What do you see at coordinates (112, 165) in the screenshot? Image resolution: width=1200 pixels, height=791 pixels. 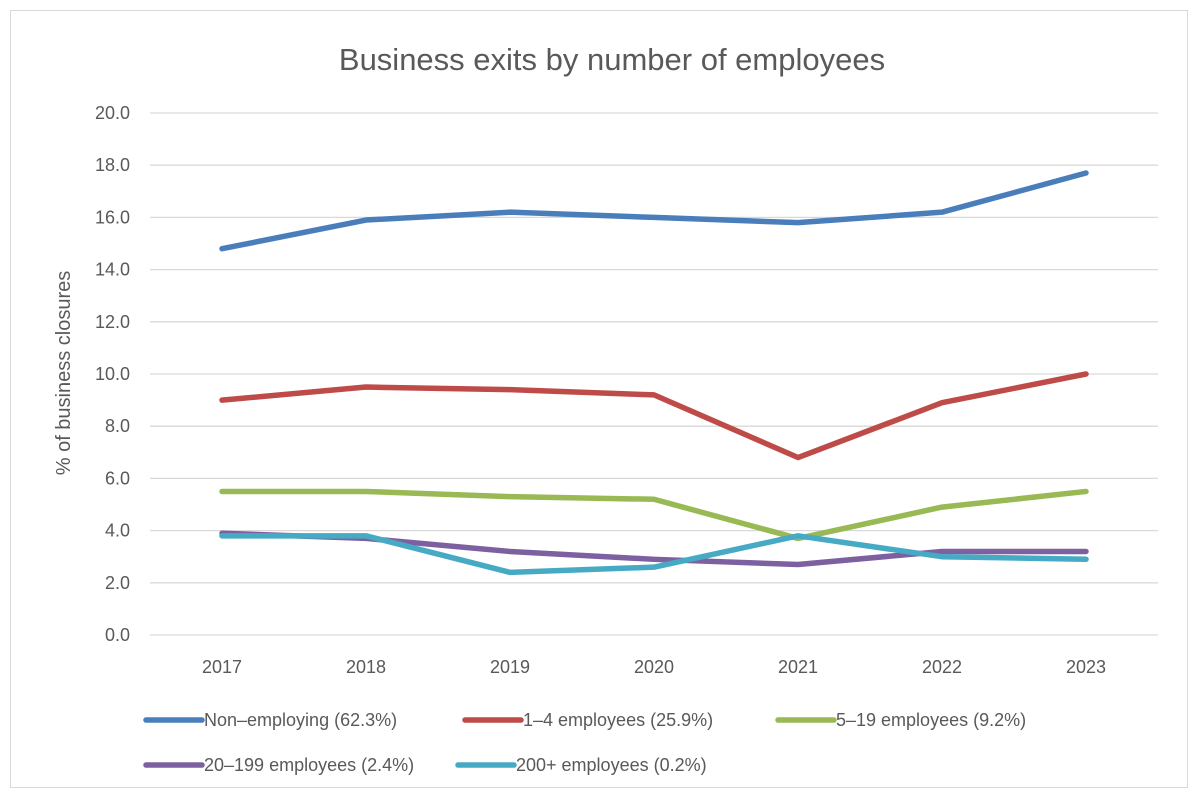 I see `y-tick-label: 18.0` at bounding box center [112, 165].